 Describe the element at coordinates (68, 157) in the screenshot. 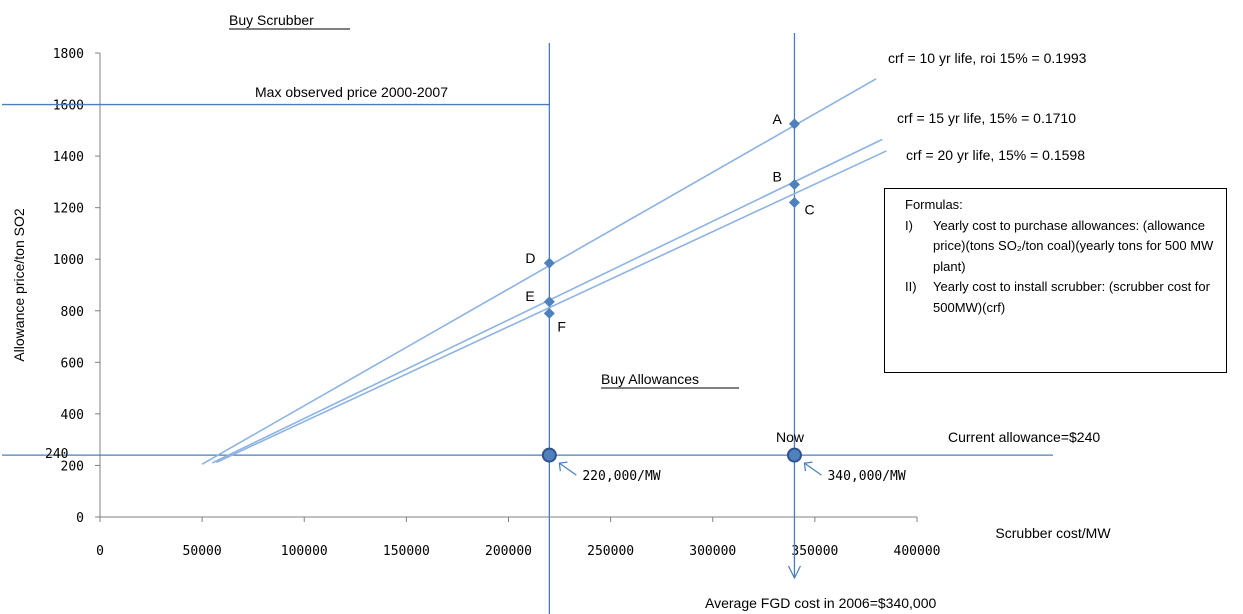

I see `y-tick-label: 1400` at that location.